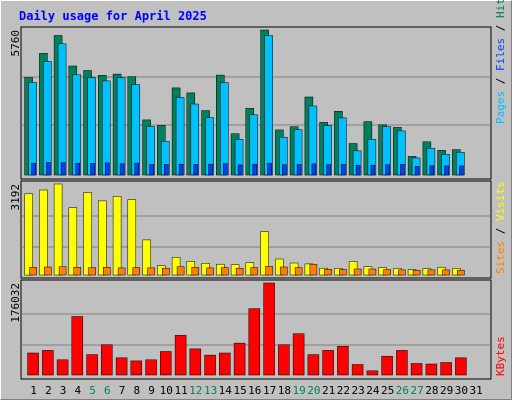 The image size is (512, 405). Describe the element at coordinates (500, 9) in the screenshot. I see `legend-hits: Hits` at that location.